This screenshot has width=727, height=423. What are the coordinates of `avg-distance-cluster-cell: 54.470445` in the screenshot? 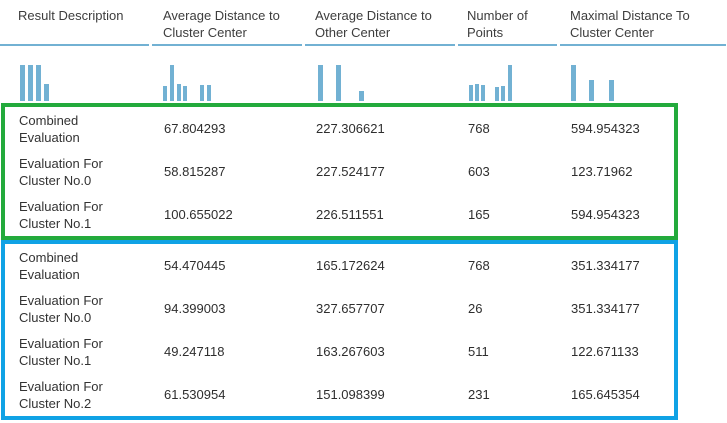 It's located at (195, 265).